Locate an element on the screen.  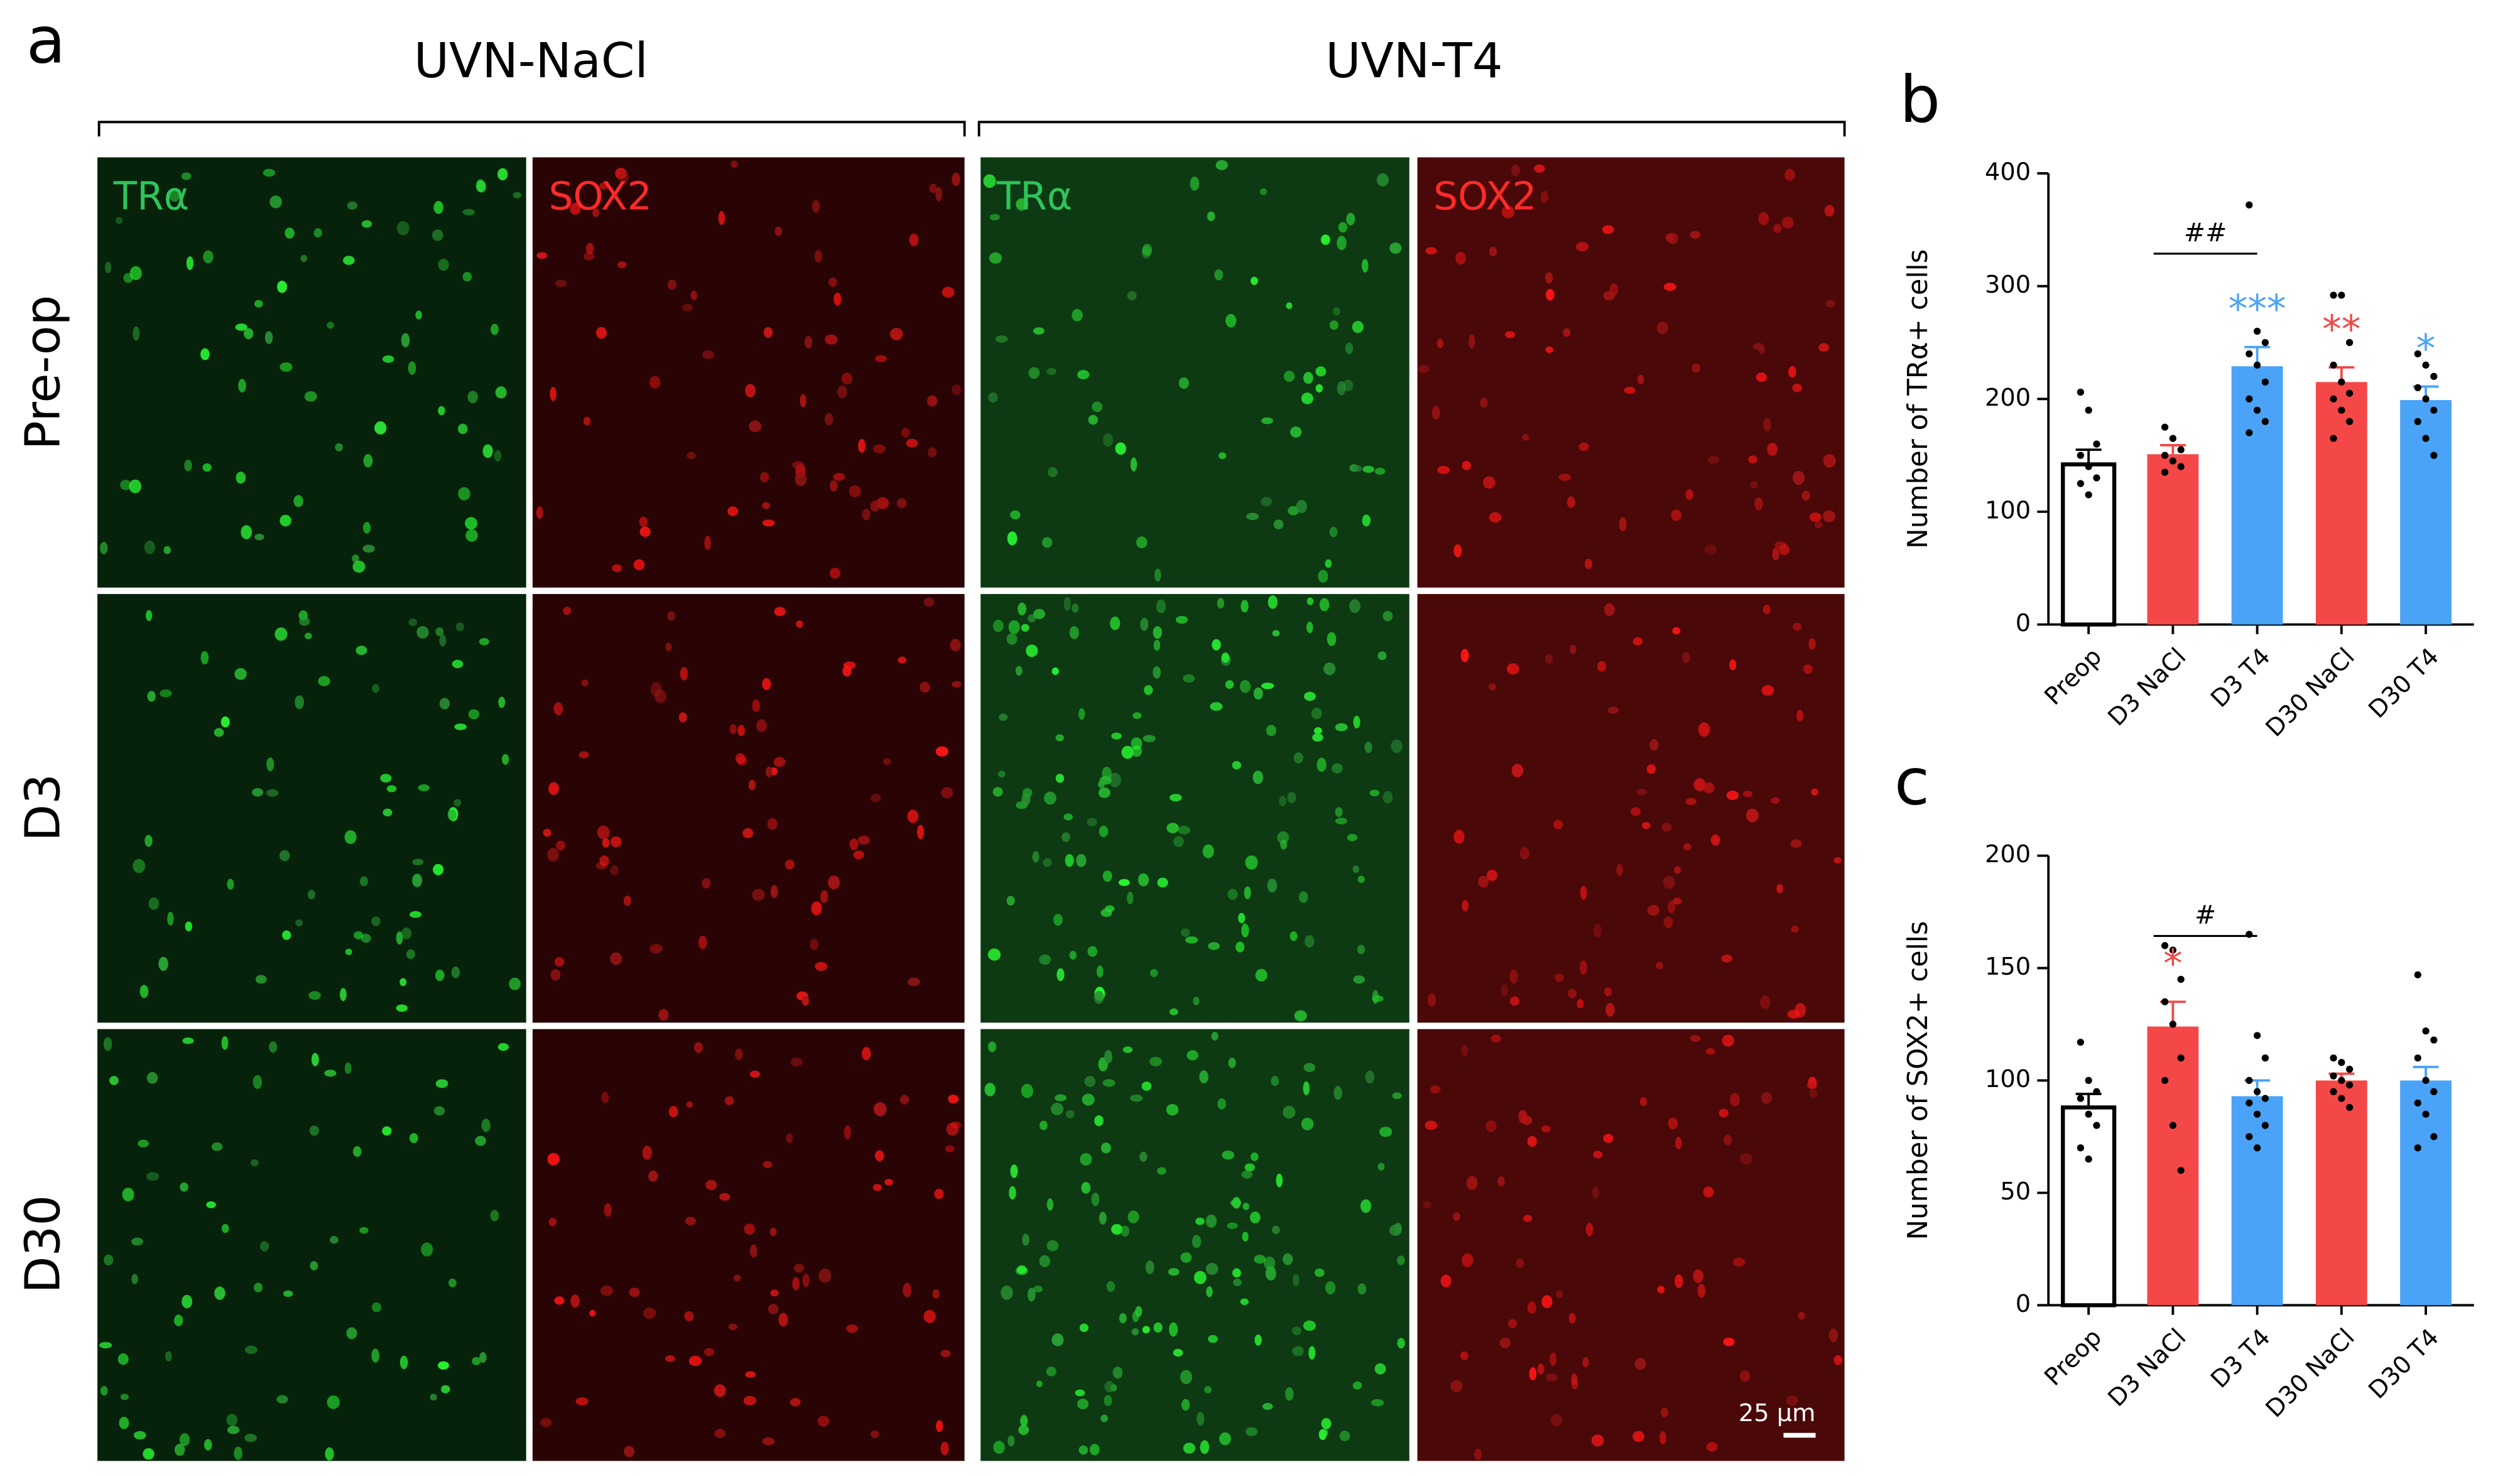
bar is located at coordinates (2089, 544).